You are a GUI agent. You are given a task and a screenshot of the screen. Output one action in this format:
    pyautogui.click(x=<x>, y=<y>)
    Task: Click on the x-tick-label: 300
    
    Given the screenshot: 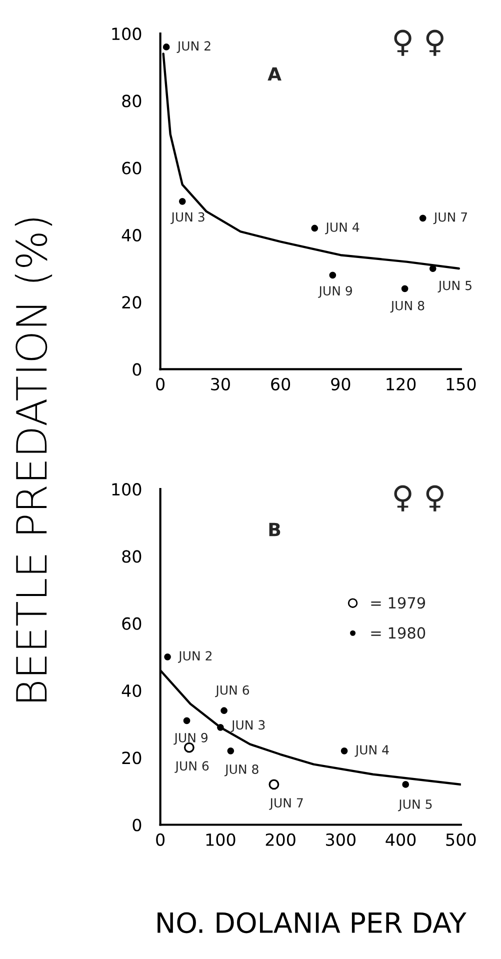 What is the action you would take?
    pyautogui.click(x=341, y=839)
    